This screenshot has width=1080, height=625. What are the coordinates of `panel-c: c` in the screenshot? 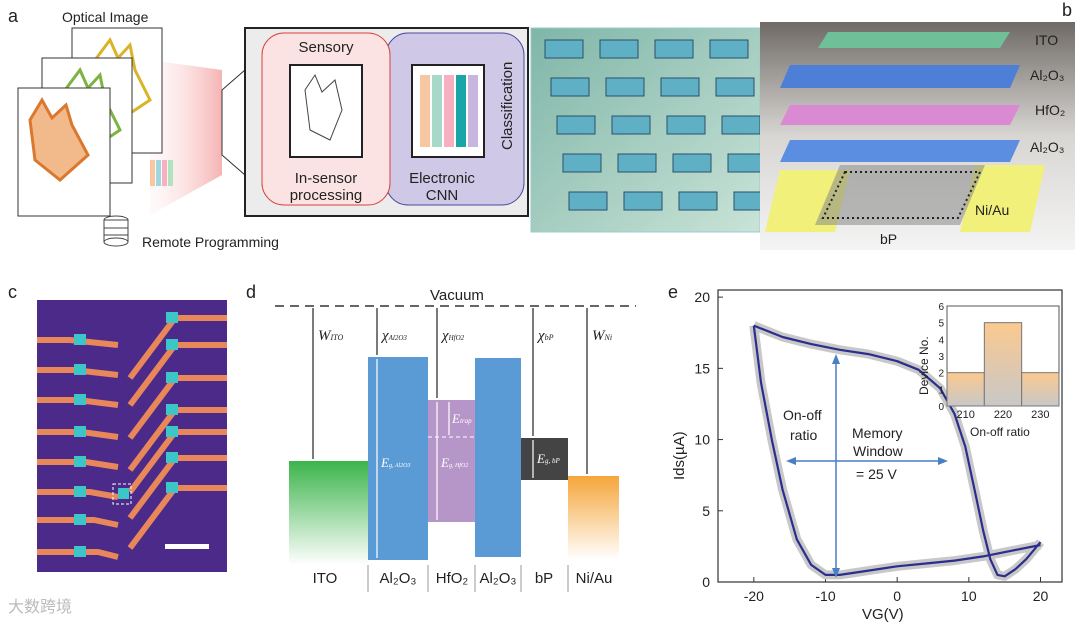 It's located at (117, 427).